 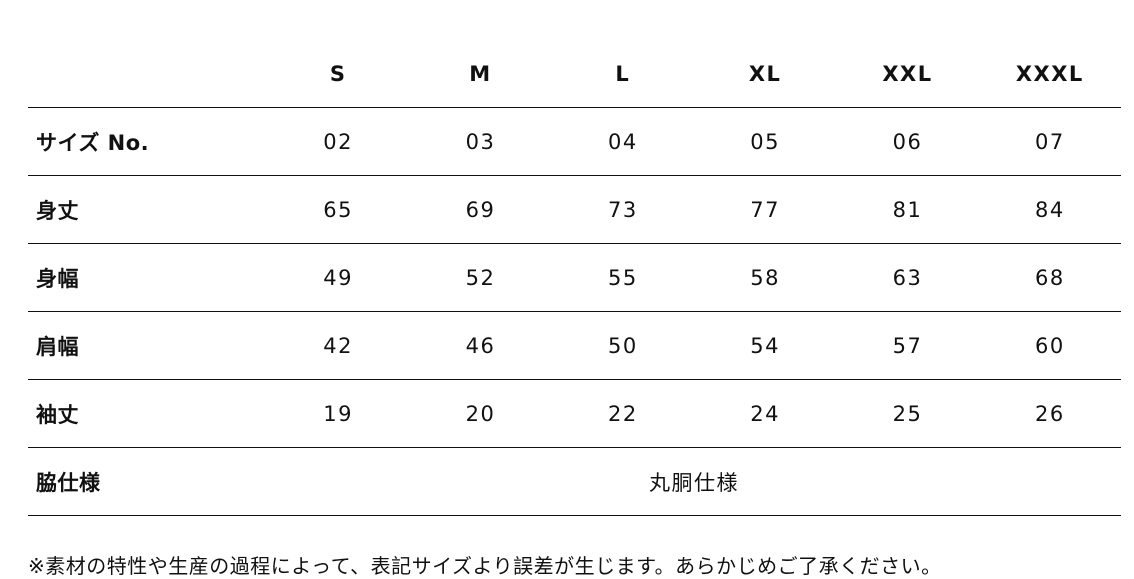 I want to click on cell: 46, so click(x=480, y=345).